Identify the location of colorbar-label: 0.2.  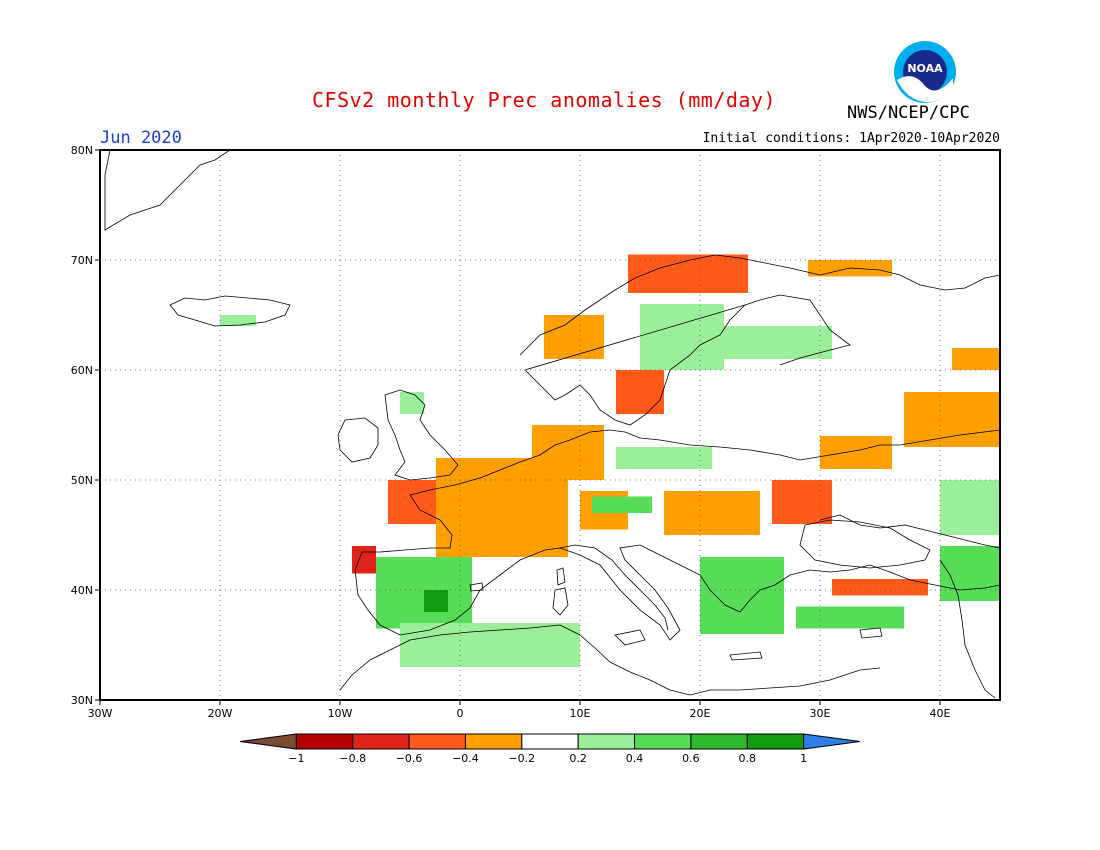
(578, 758).